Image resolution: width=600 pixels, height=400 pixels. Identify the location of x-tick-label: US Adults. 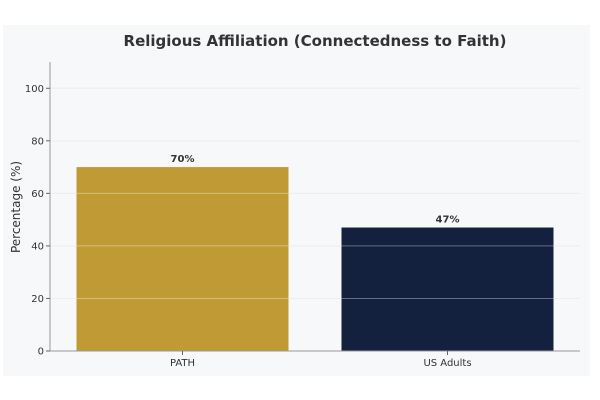
(447, 363).